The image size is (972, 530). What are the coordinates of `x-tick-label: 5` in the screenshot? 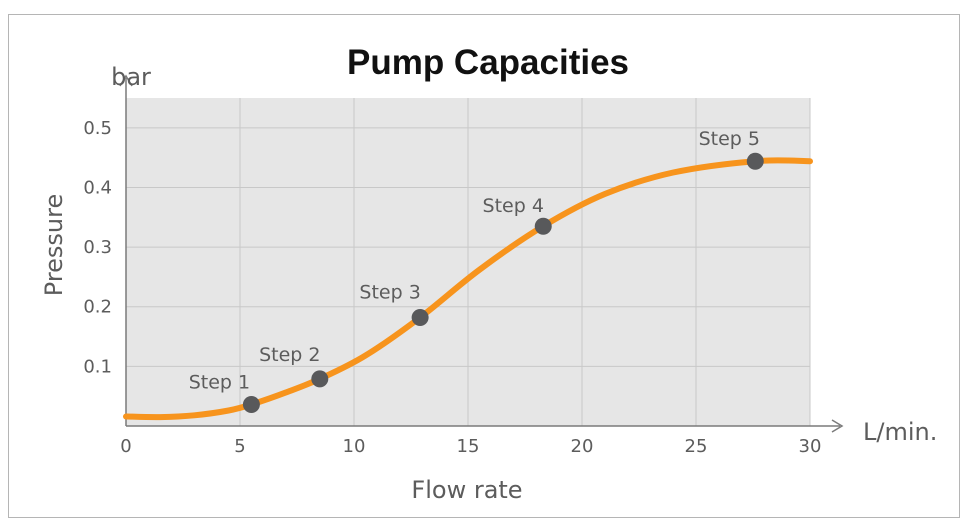 It's located at (239, 446).